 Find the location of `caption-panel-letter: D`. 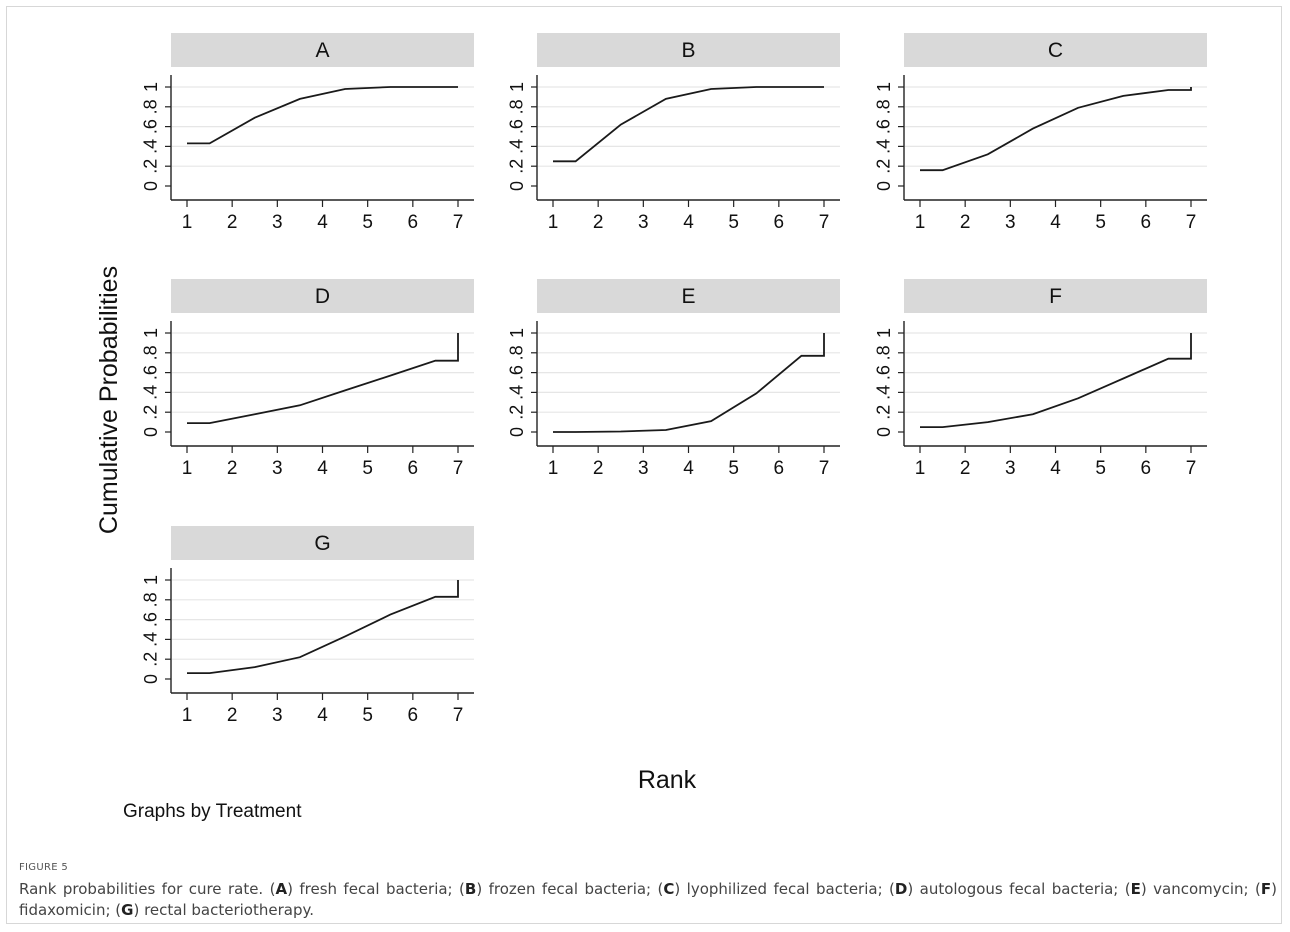

caption-panel-letter: D is located at coordinates (901, 889).